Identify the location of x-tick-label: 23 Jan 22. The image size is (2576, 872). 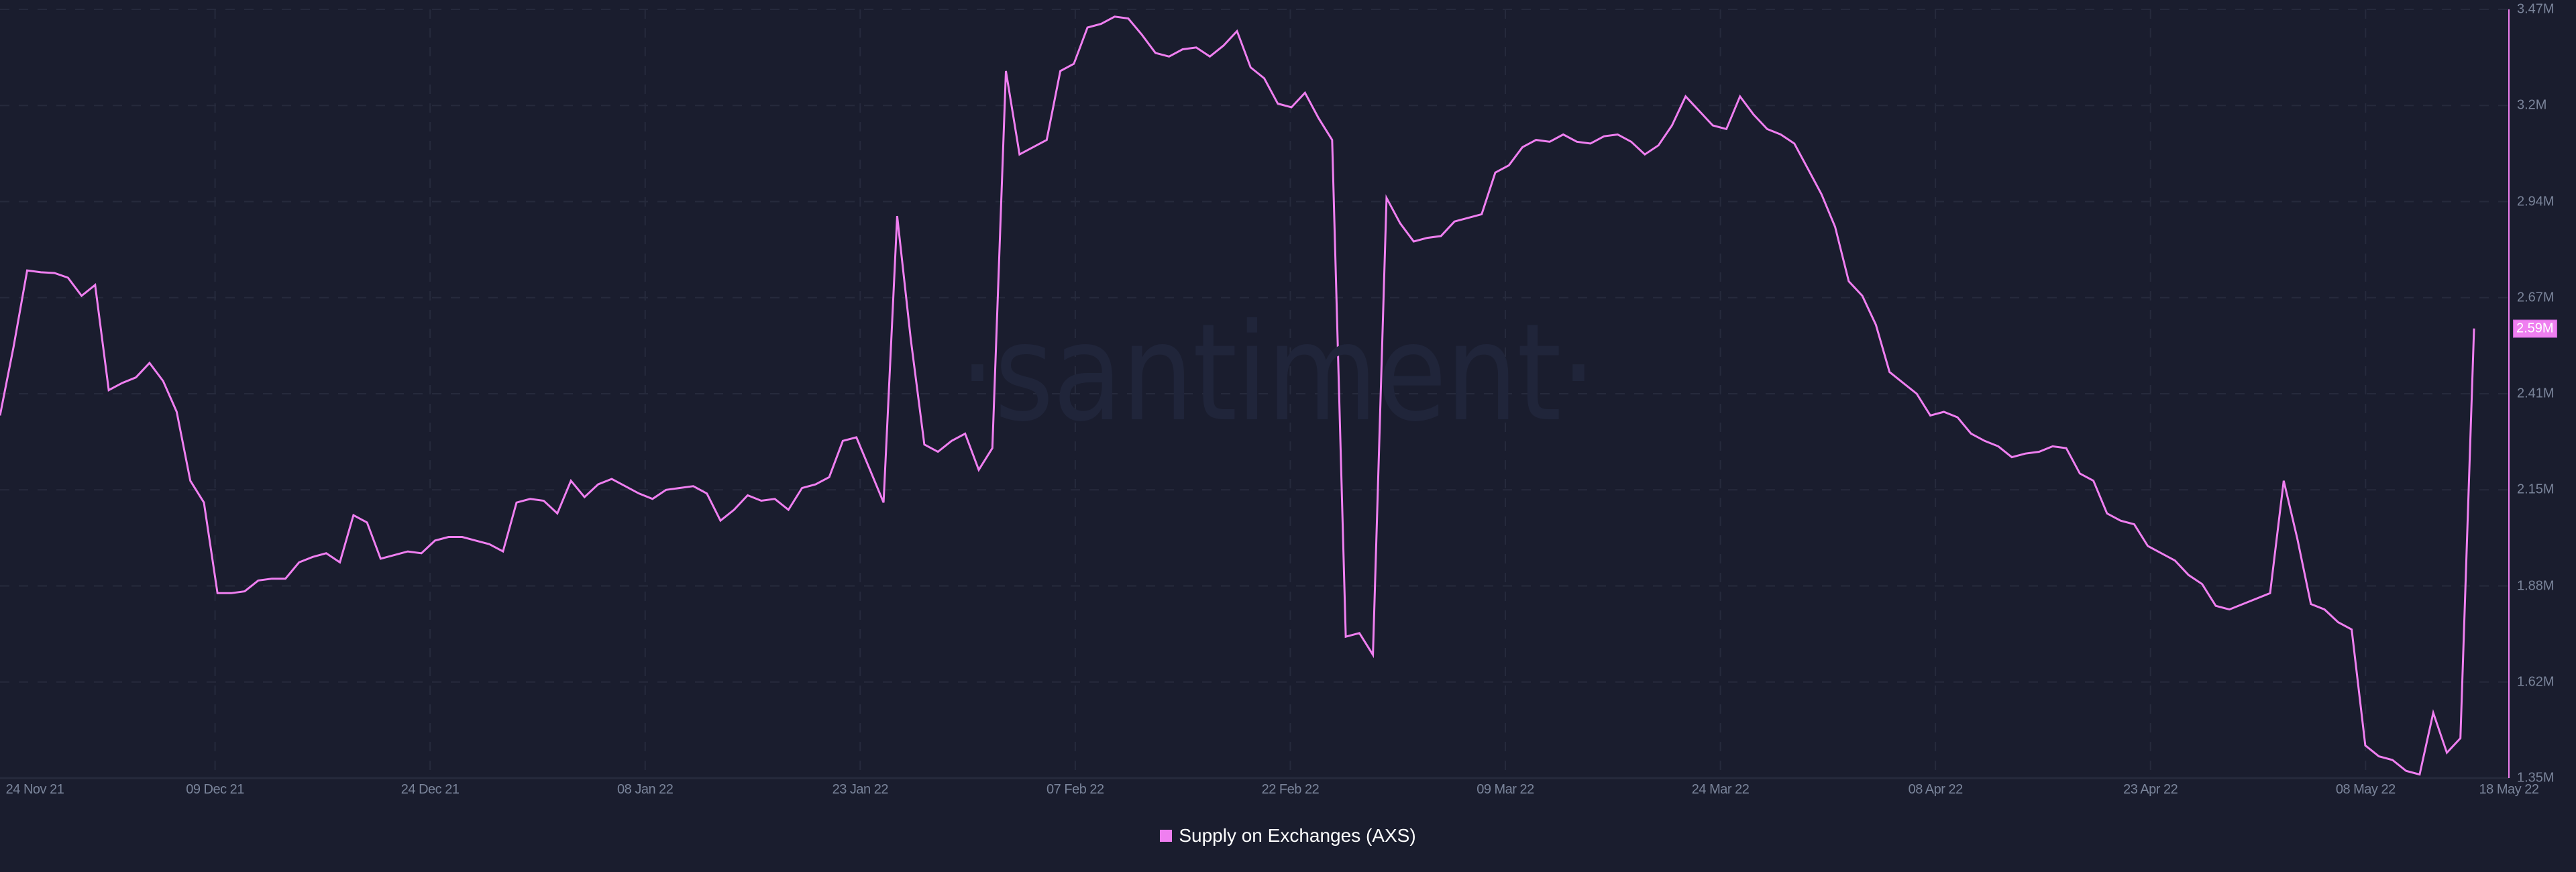
(860, 790).